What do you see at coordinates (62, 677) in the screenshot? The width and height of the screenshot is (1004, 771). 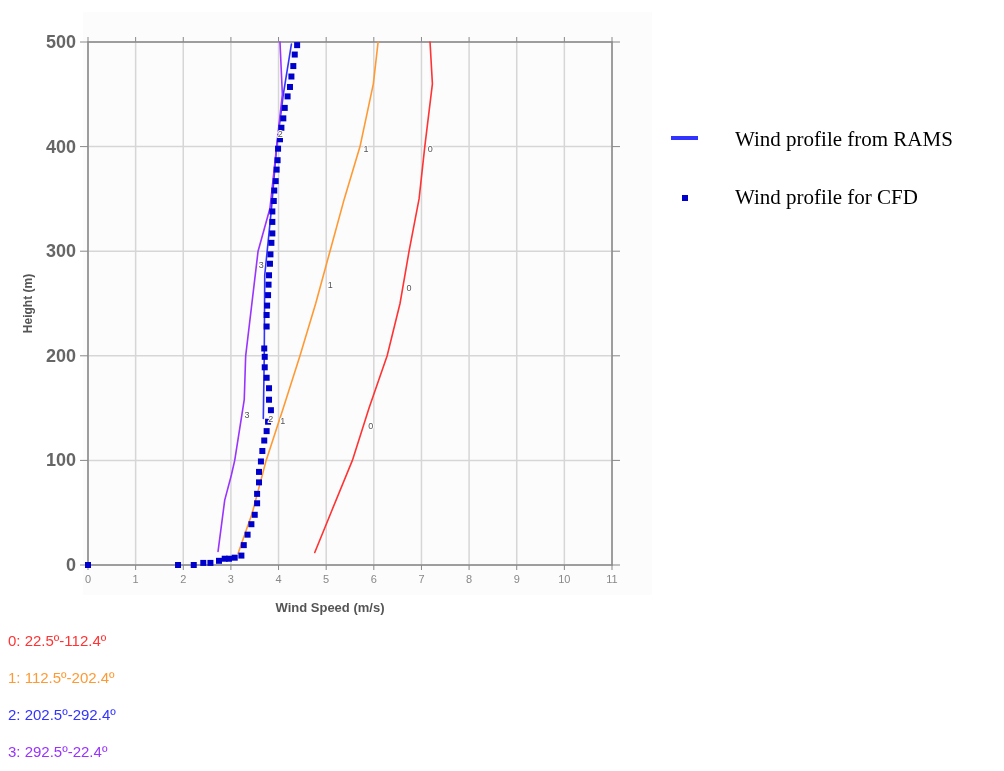 I see `text: 1: 112.5º-202.4º` at bounding box center [62, 677].